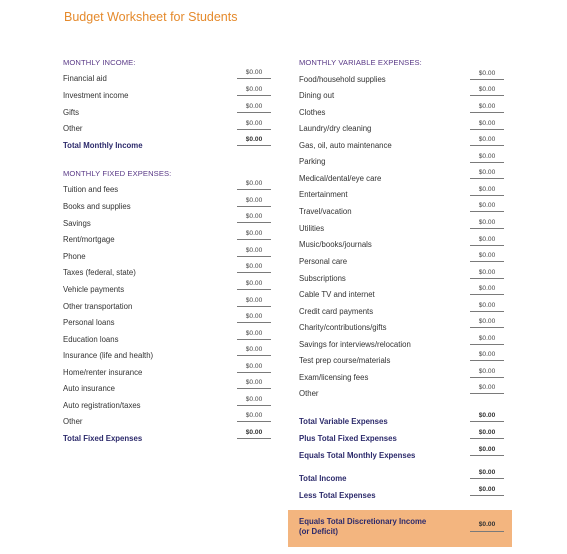 This screenshot has width=567, height=554. What do you see at coordinates (254, 107) in the screenshot?
I see `income-value-gifts: $0.00` at bounding box center [254, 107].